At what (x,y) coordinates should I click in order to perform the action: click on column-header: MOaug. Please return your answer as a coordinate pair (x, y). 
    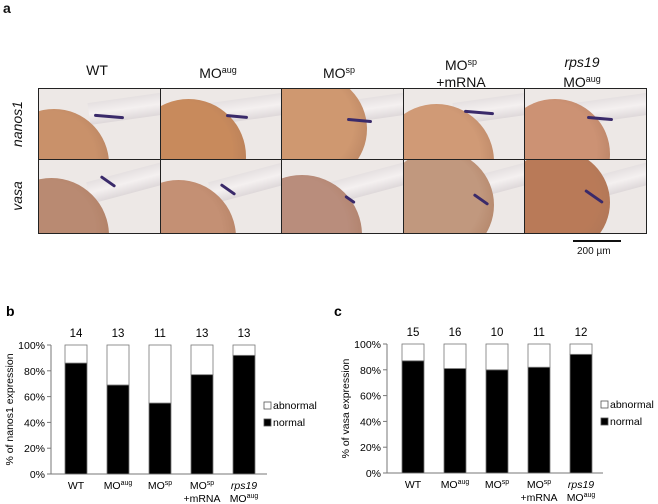
    Looking at the image, I should click on (218, 72).